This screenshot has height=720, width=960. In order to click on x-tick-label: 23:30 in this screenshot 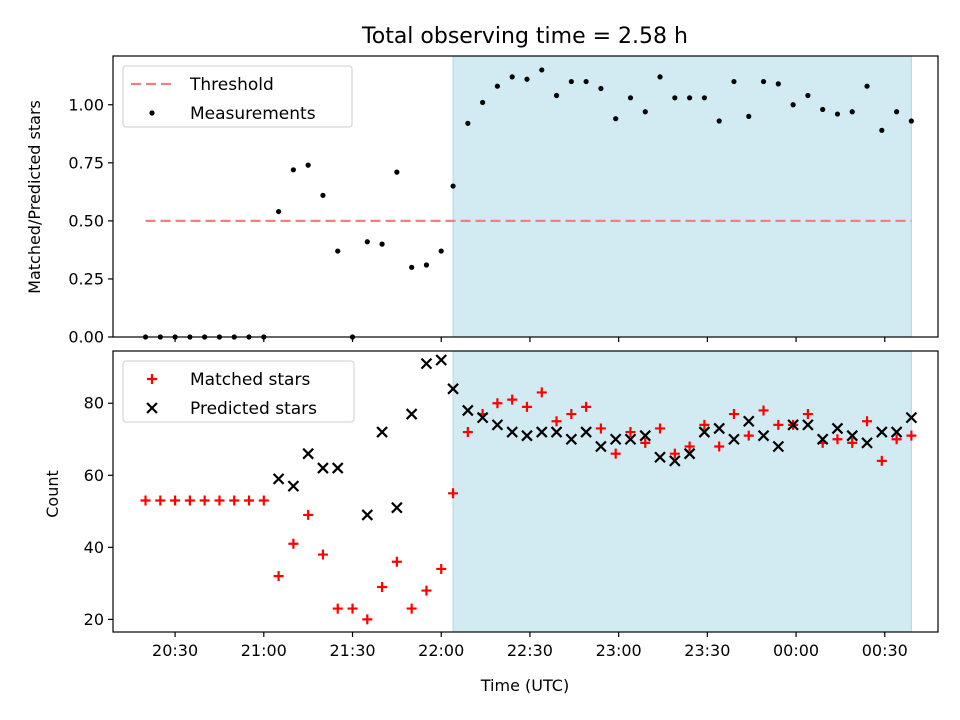, I will do `click(707, 650)`.